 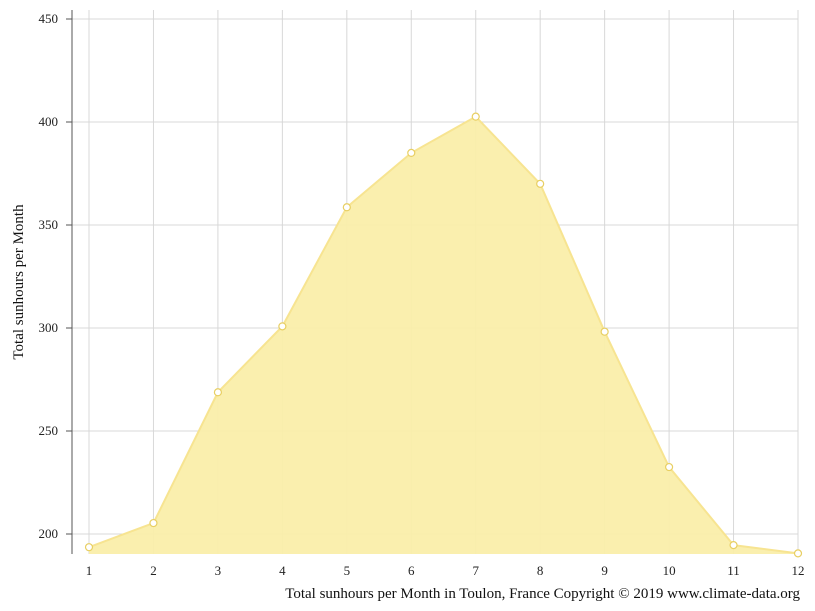 I want to click on y-tick-label: 250, so click(x=49, y=430).